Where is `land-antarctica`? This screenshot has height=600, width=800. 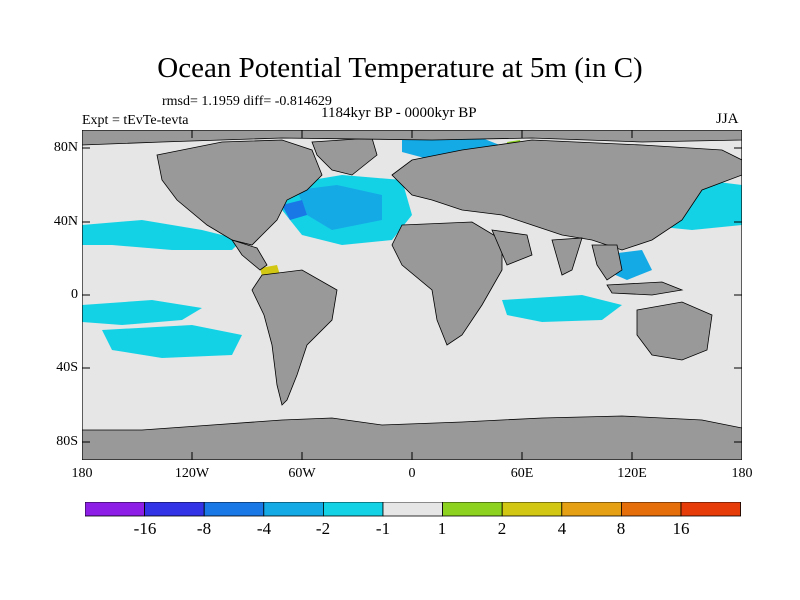 land-antarctica is located at coordinates (412, 437).